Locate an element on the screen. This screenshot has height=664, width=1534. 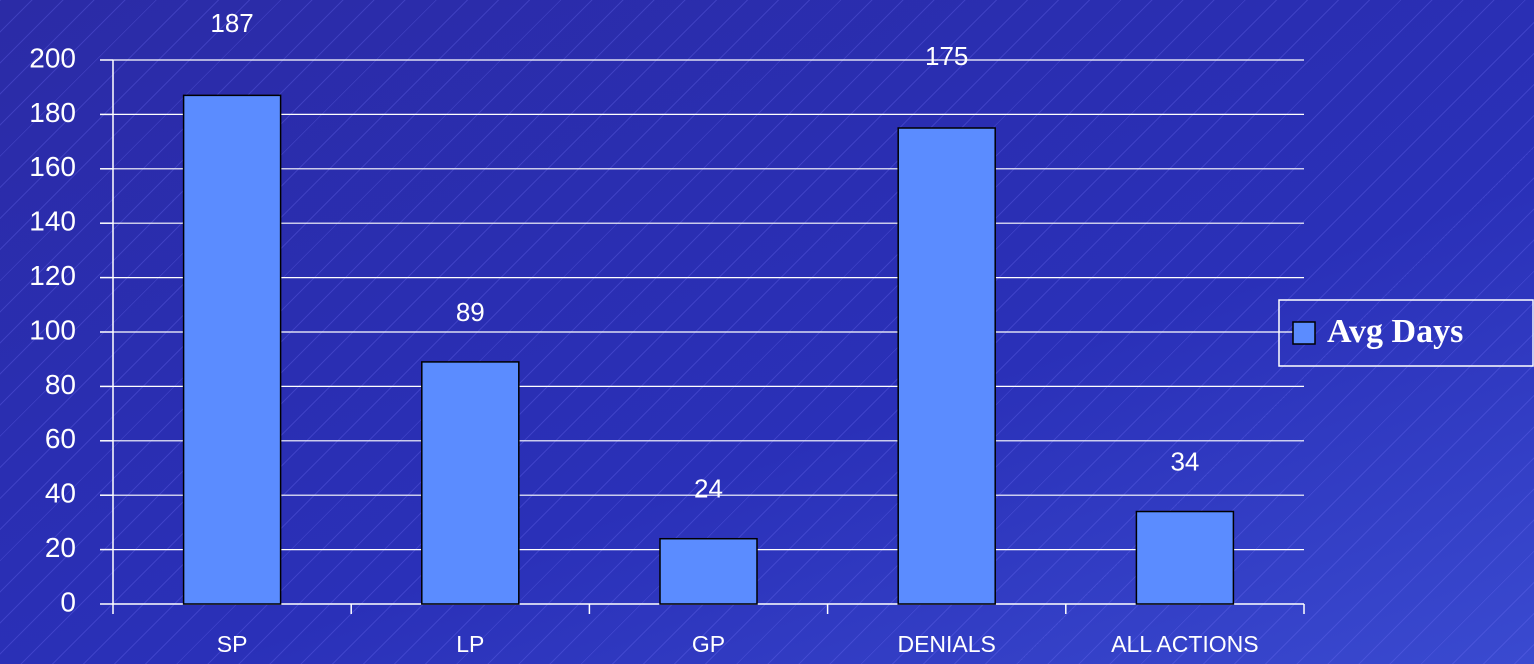
x-tick-label: SP is located at coordinates (232, 644).